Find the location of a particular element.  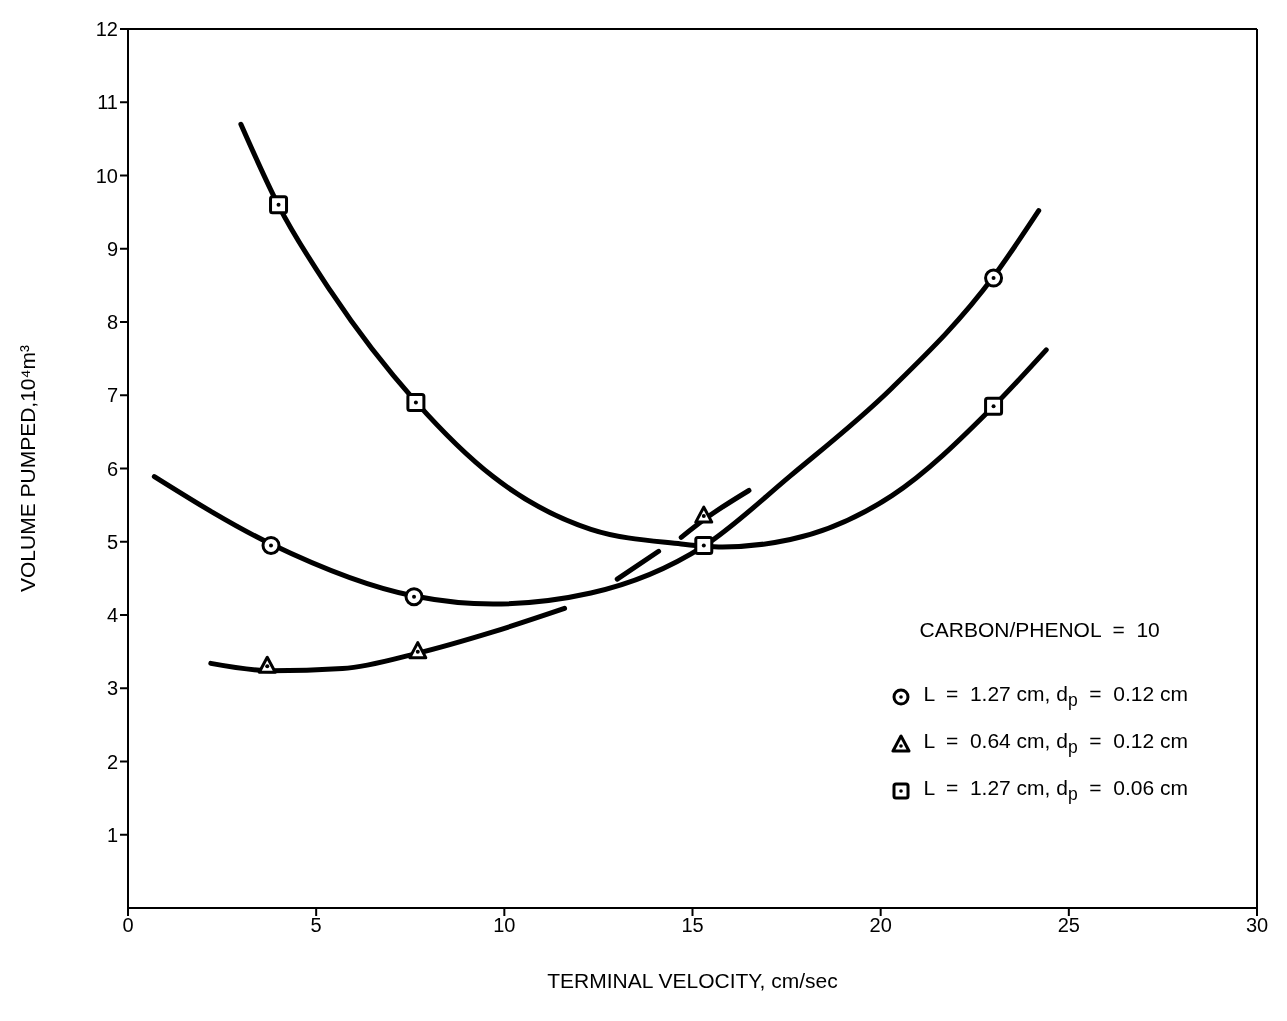

y-tick-label: 3 is located at coordinates (112, 688).